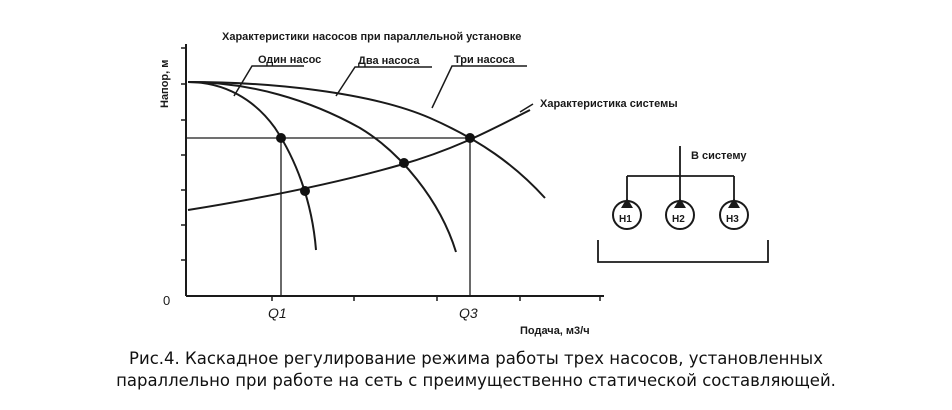 The width and height of the screenshot is (952, 410). Describe the element at coordinates (252, 166) in the screenshot. I see `curve-one-pump` at that location.